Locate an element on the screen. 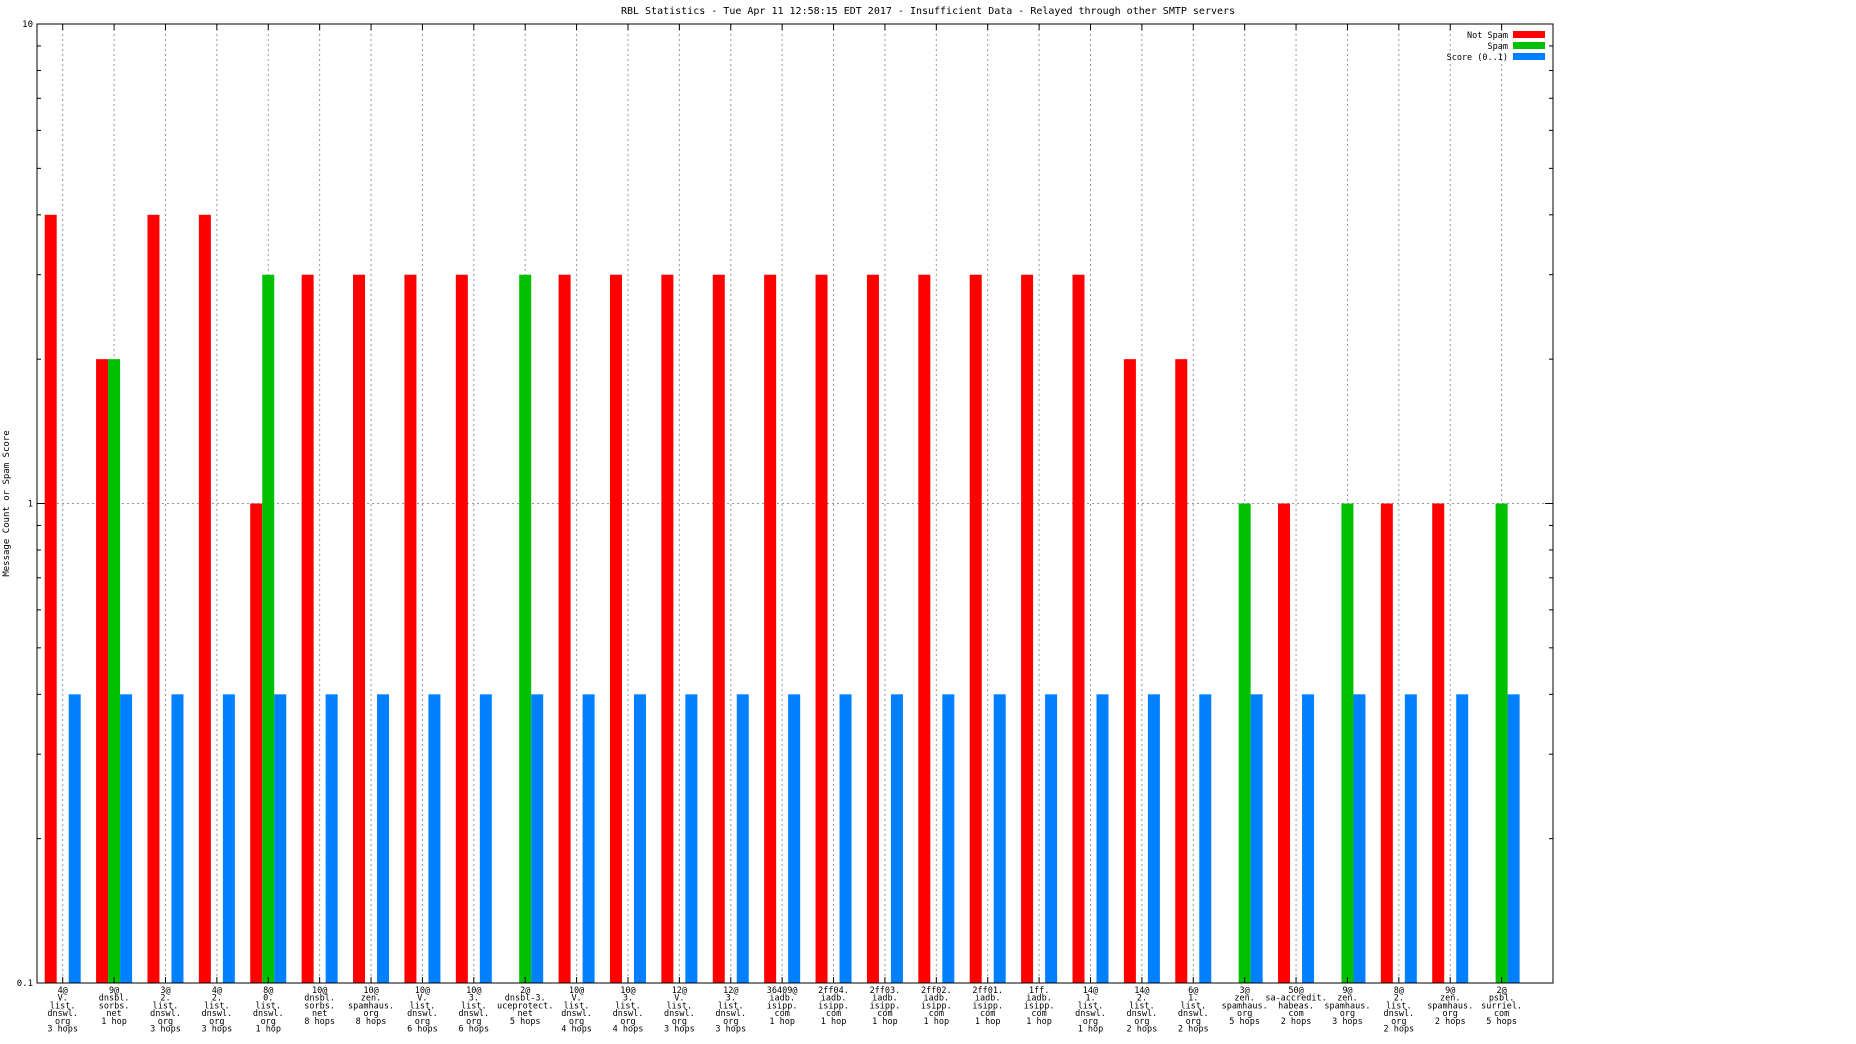 This screenshot has height=1044, width=1856. category-label: 12@ V. list. dnswl. org 3 hops is located at coordinates (679, 1010).